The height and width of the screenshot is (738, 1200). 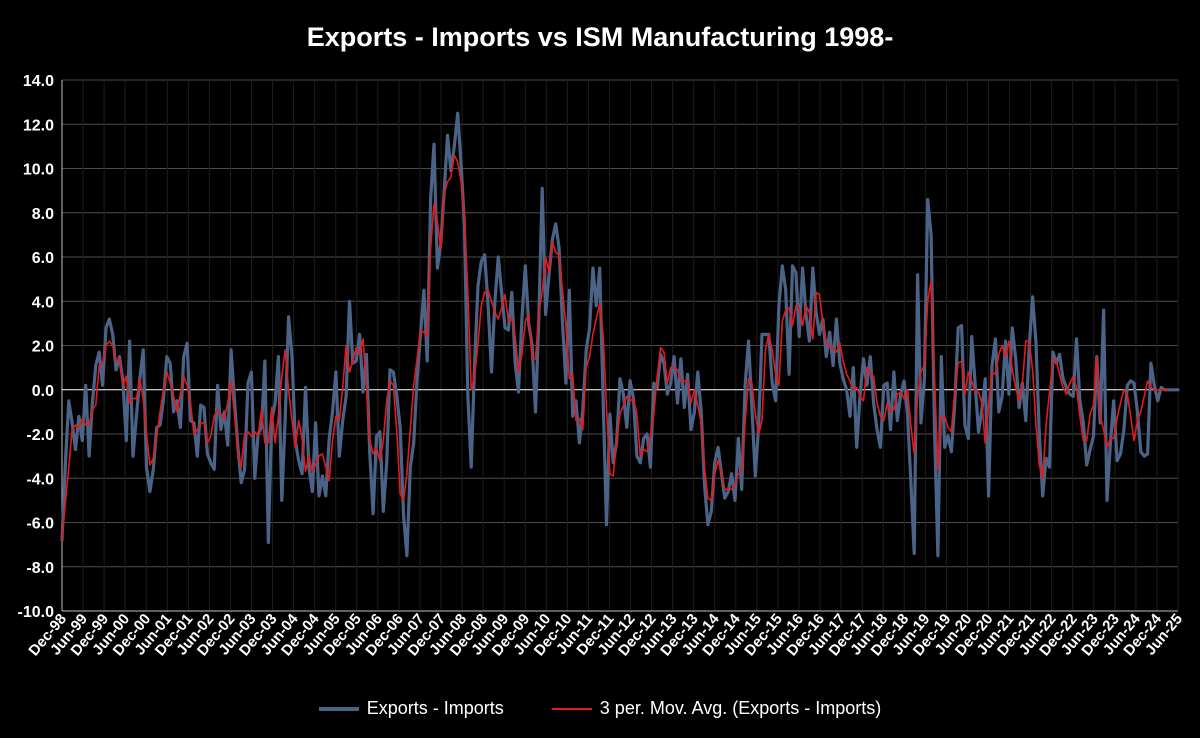 I want to click on y-tick-label: -2.0, so click(x=40, y=435).